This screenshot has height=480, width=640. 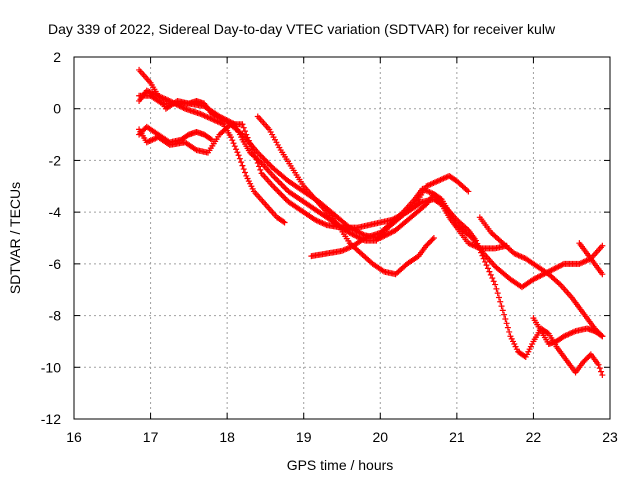 What do you see at coordinates (51, 419) in the screenshot?
I see `y-tick-label: -12` at bounding box center [51, 419].